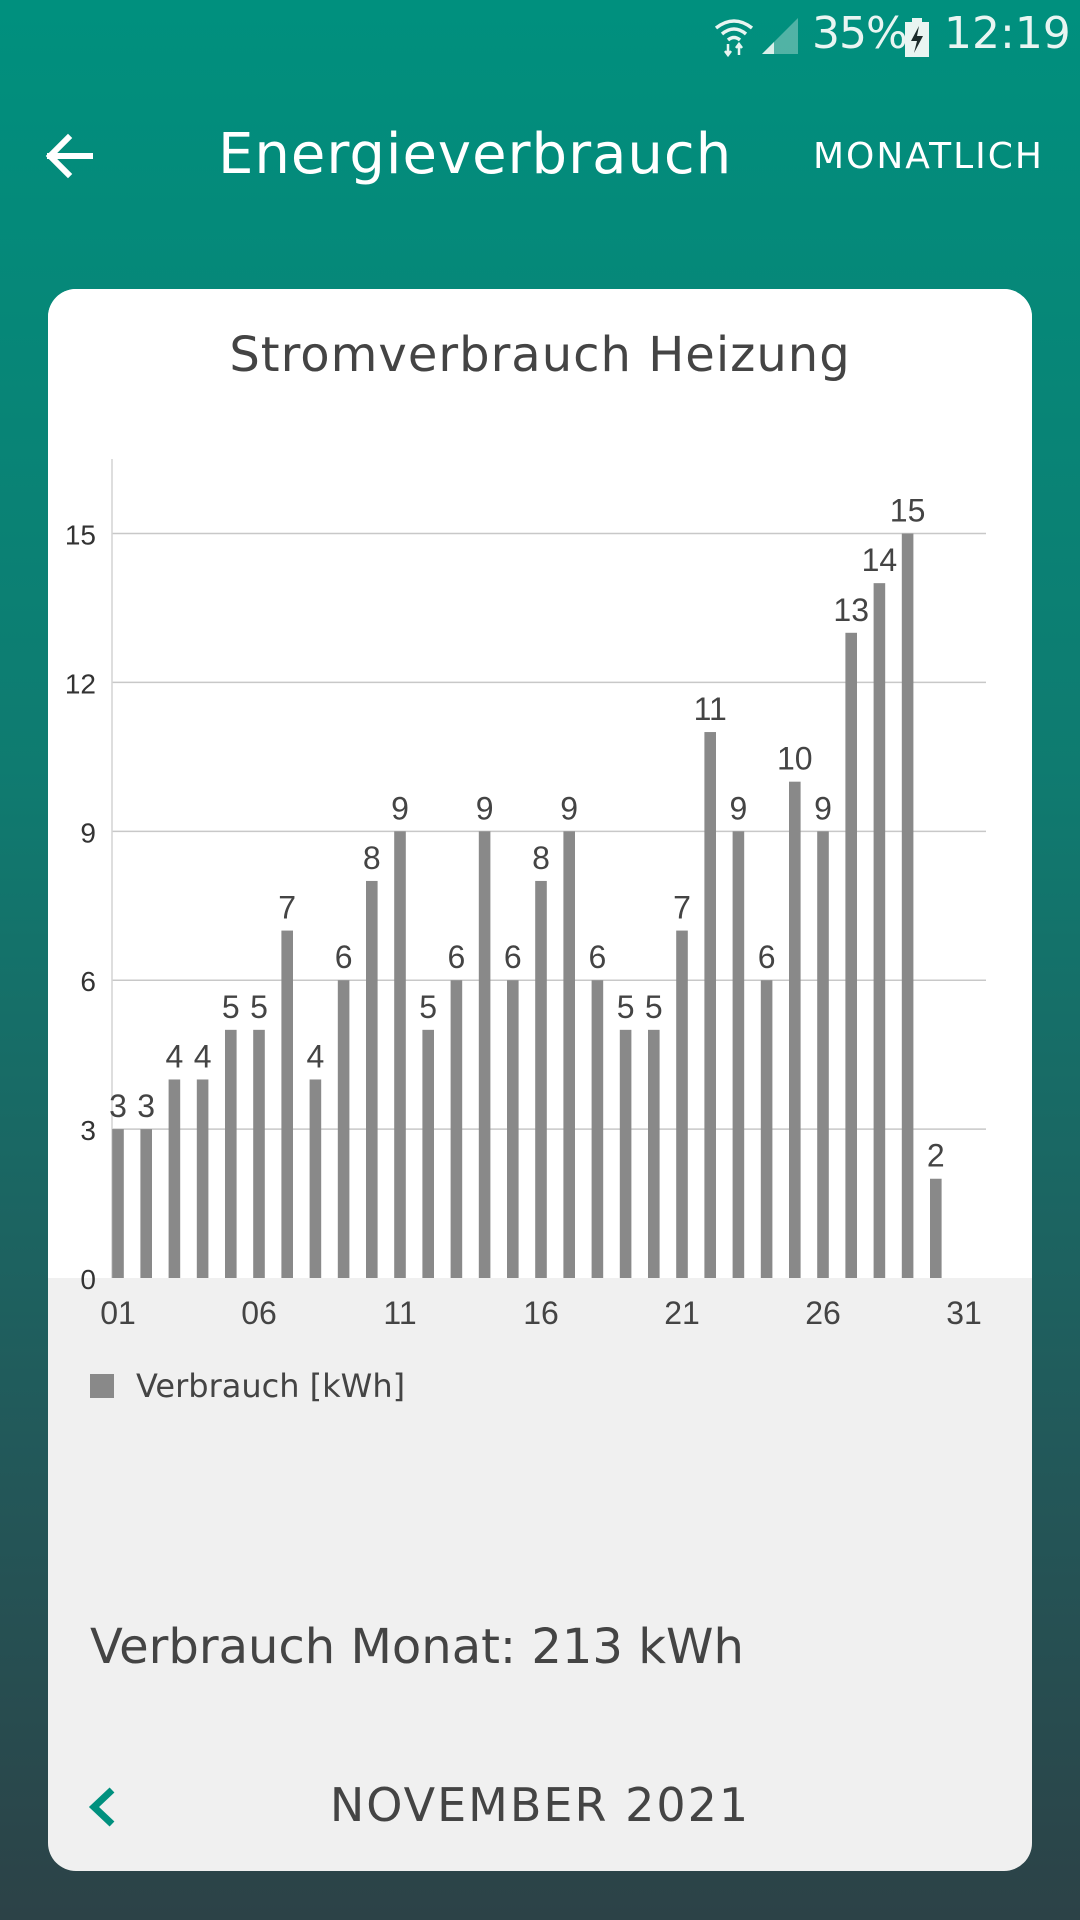  I want to click on bar-value-label: 10, so click(795, 759).